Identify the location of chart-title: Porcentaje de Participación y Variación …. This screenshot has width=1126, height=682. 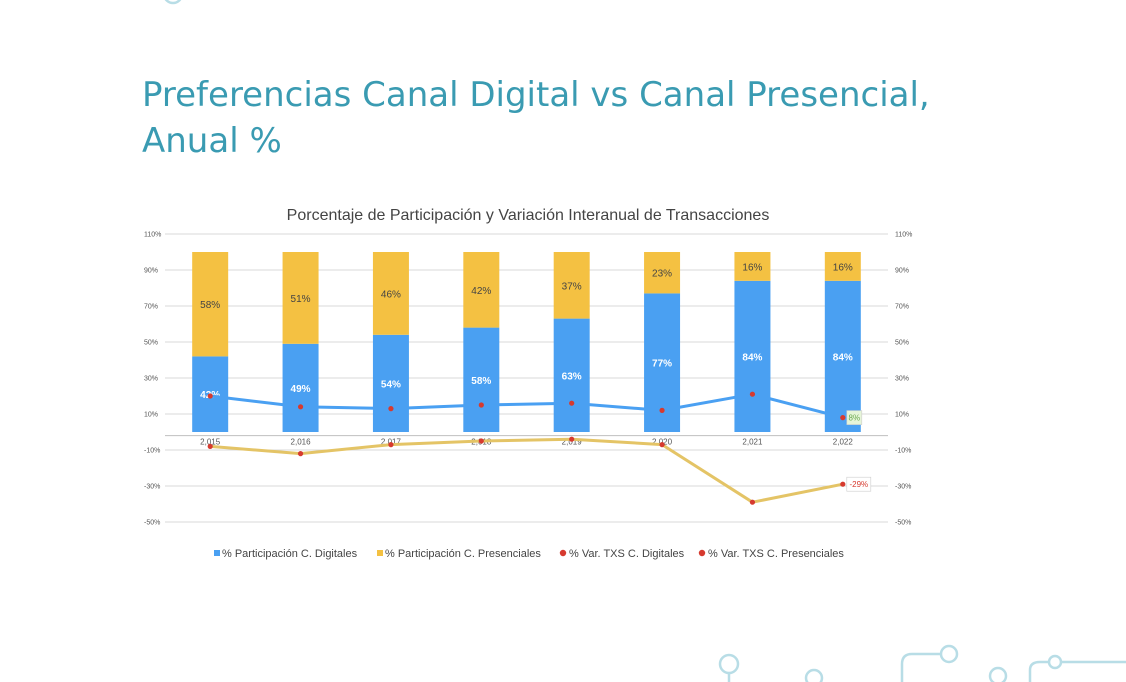
(528, 215).